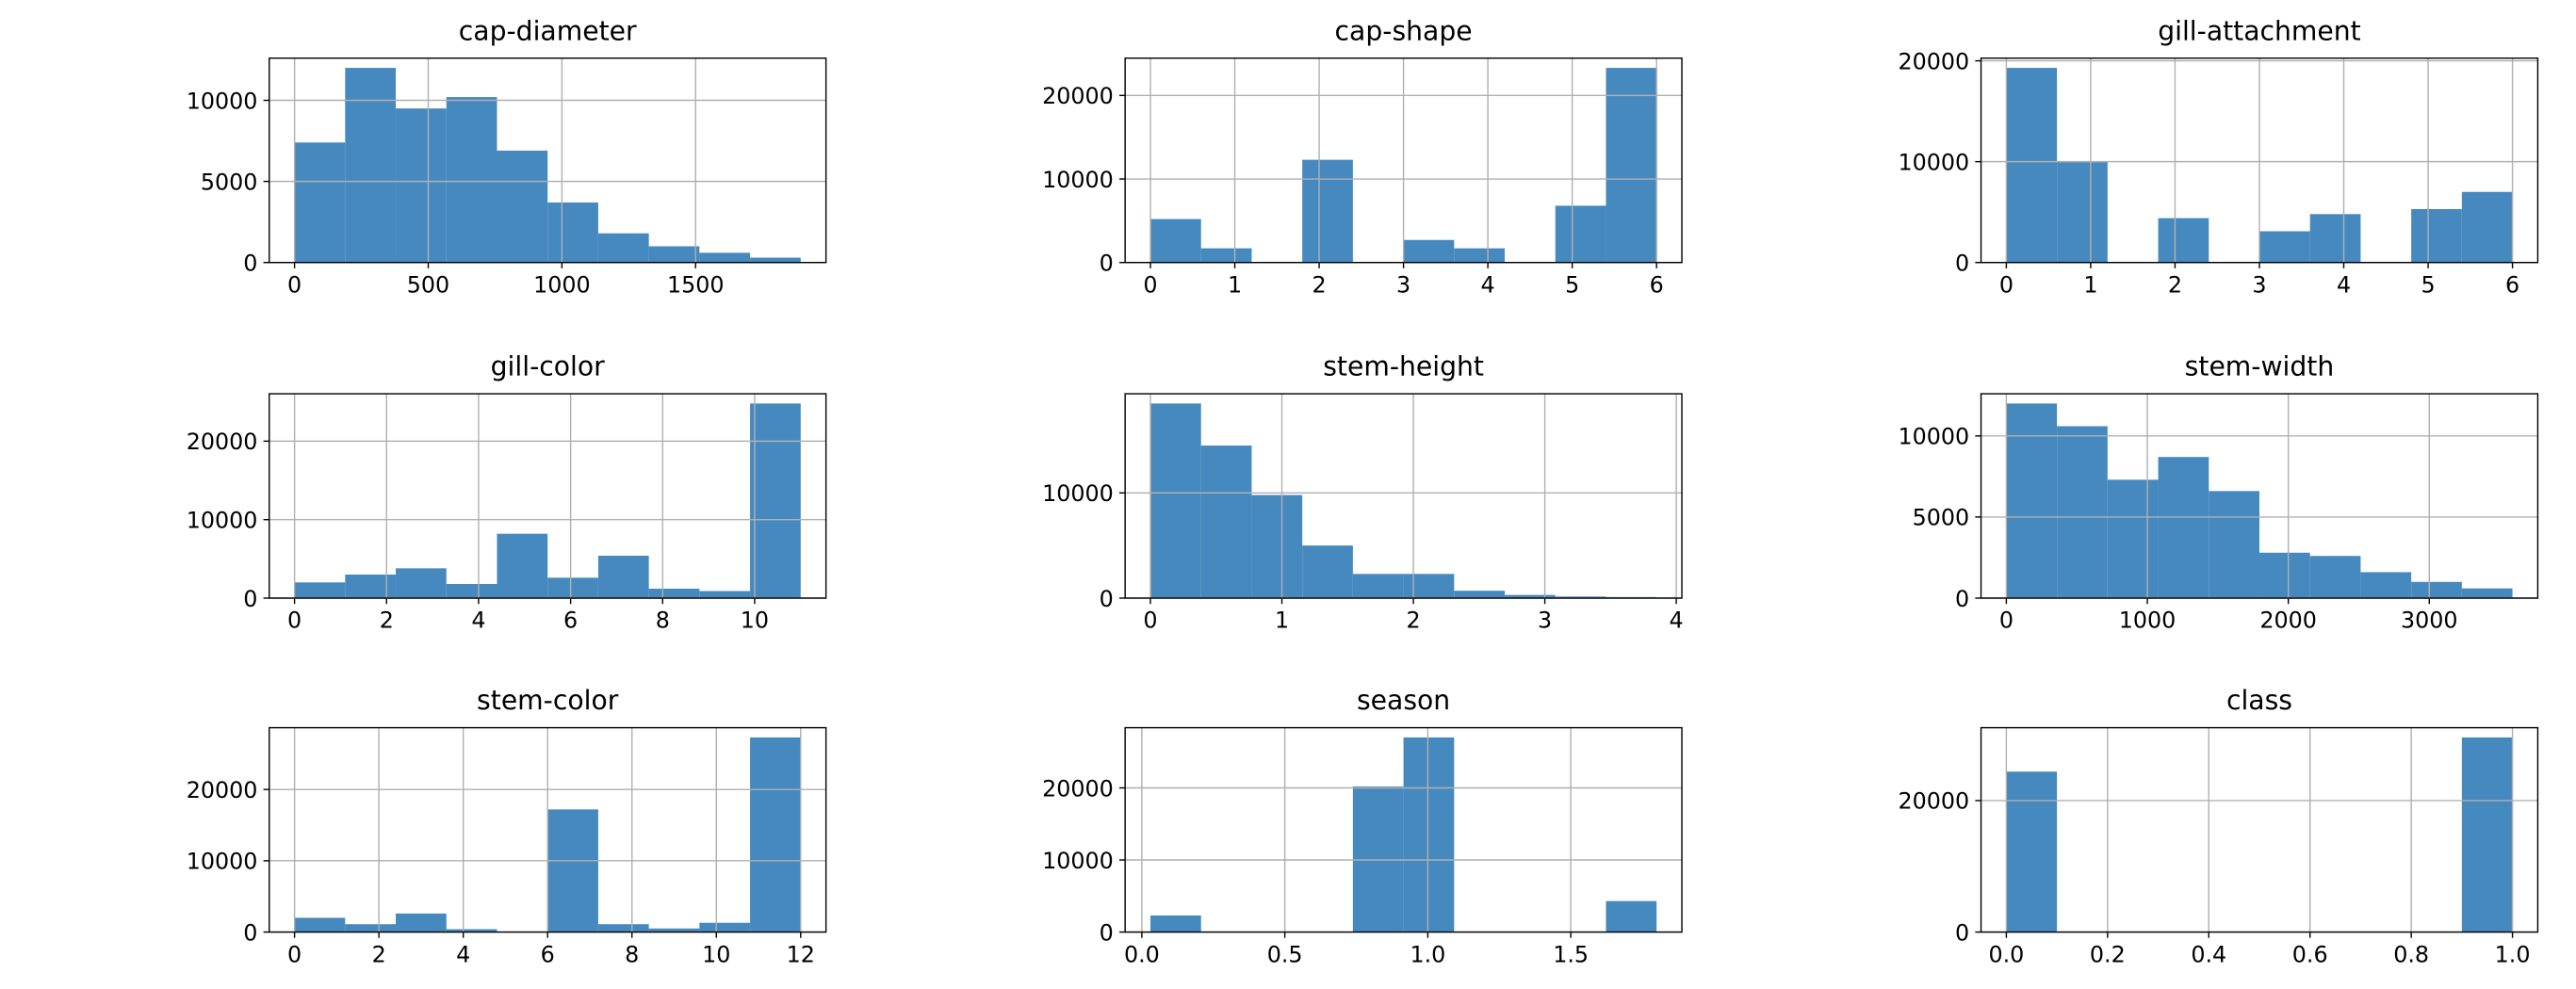 This screenshot has height=989, width=2576. What do you see at coordinates (755, 621) in the screenshot?
I see `x-tick-label: 10` at bounding box center [755, 621].